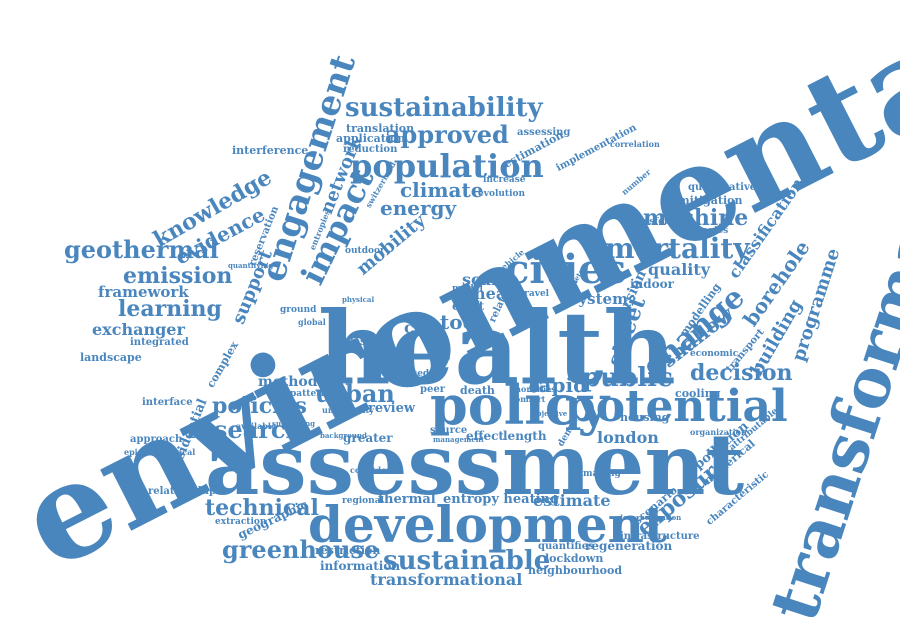  Describe the element at coordinates (710, 200) in the screenshot. I see `word-mitigation: mitigation` at that location.